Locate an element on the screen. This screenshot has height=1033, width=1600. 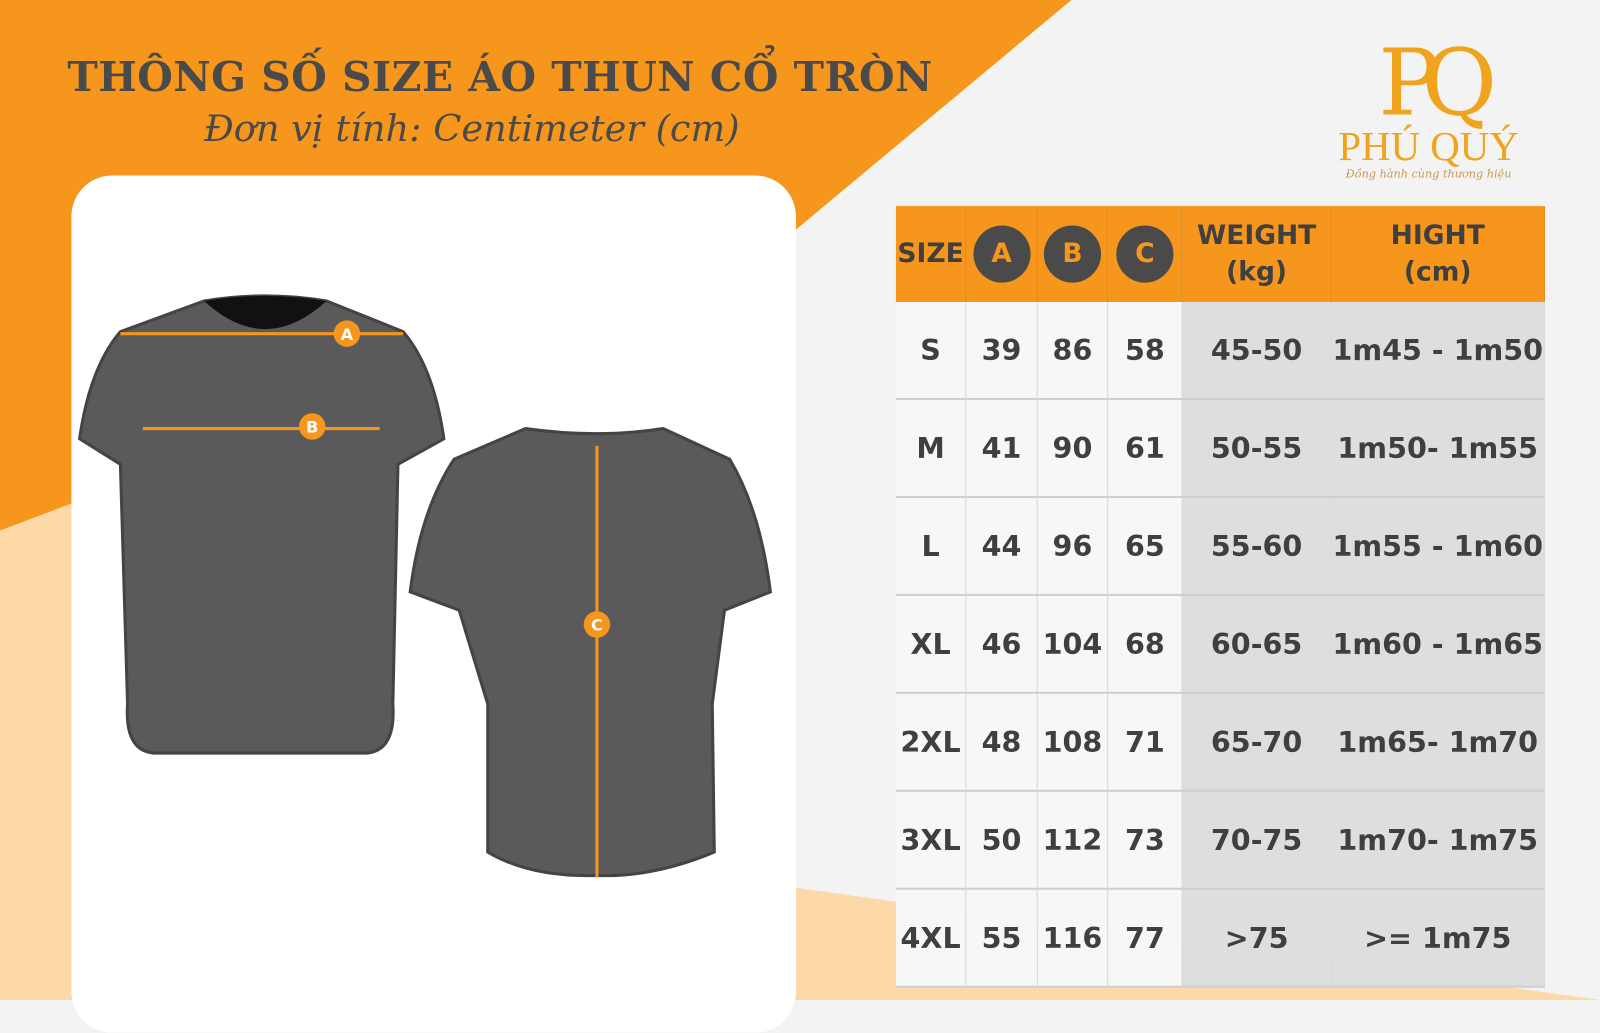
table-row: L 44 96 65 55-60 1m55 - 1m60 is located at coordinates (1220, 546).